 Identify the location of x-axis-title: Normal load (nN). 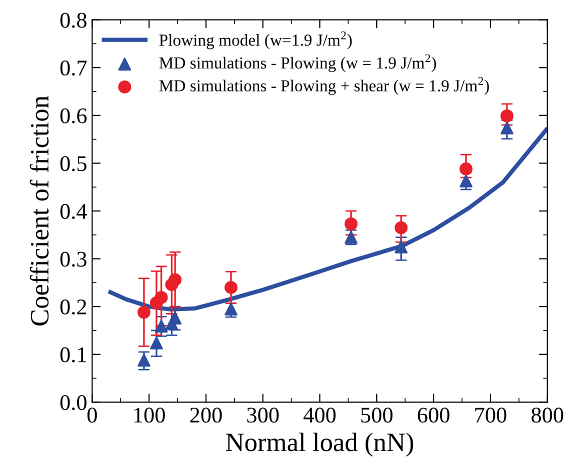
(320, 444).